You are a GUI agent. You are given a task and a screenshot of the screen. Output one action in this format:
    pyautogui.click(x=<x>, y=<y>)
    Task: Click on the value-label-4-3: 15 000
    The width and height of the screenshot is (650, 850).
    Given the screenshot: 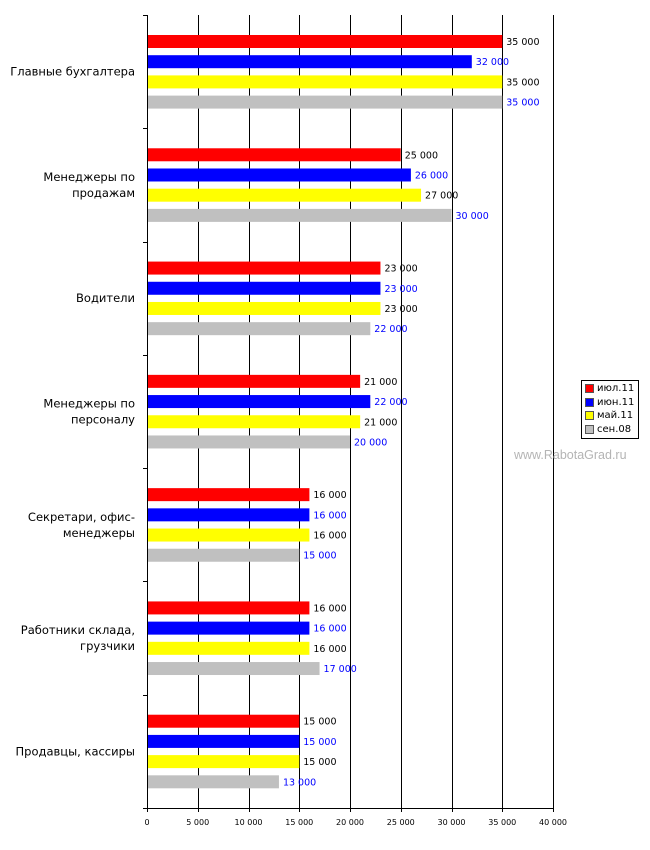 What is the action you would take?
    pyautogui.click(x=319, y=556)
    